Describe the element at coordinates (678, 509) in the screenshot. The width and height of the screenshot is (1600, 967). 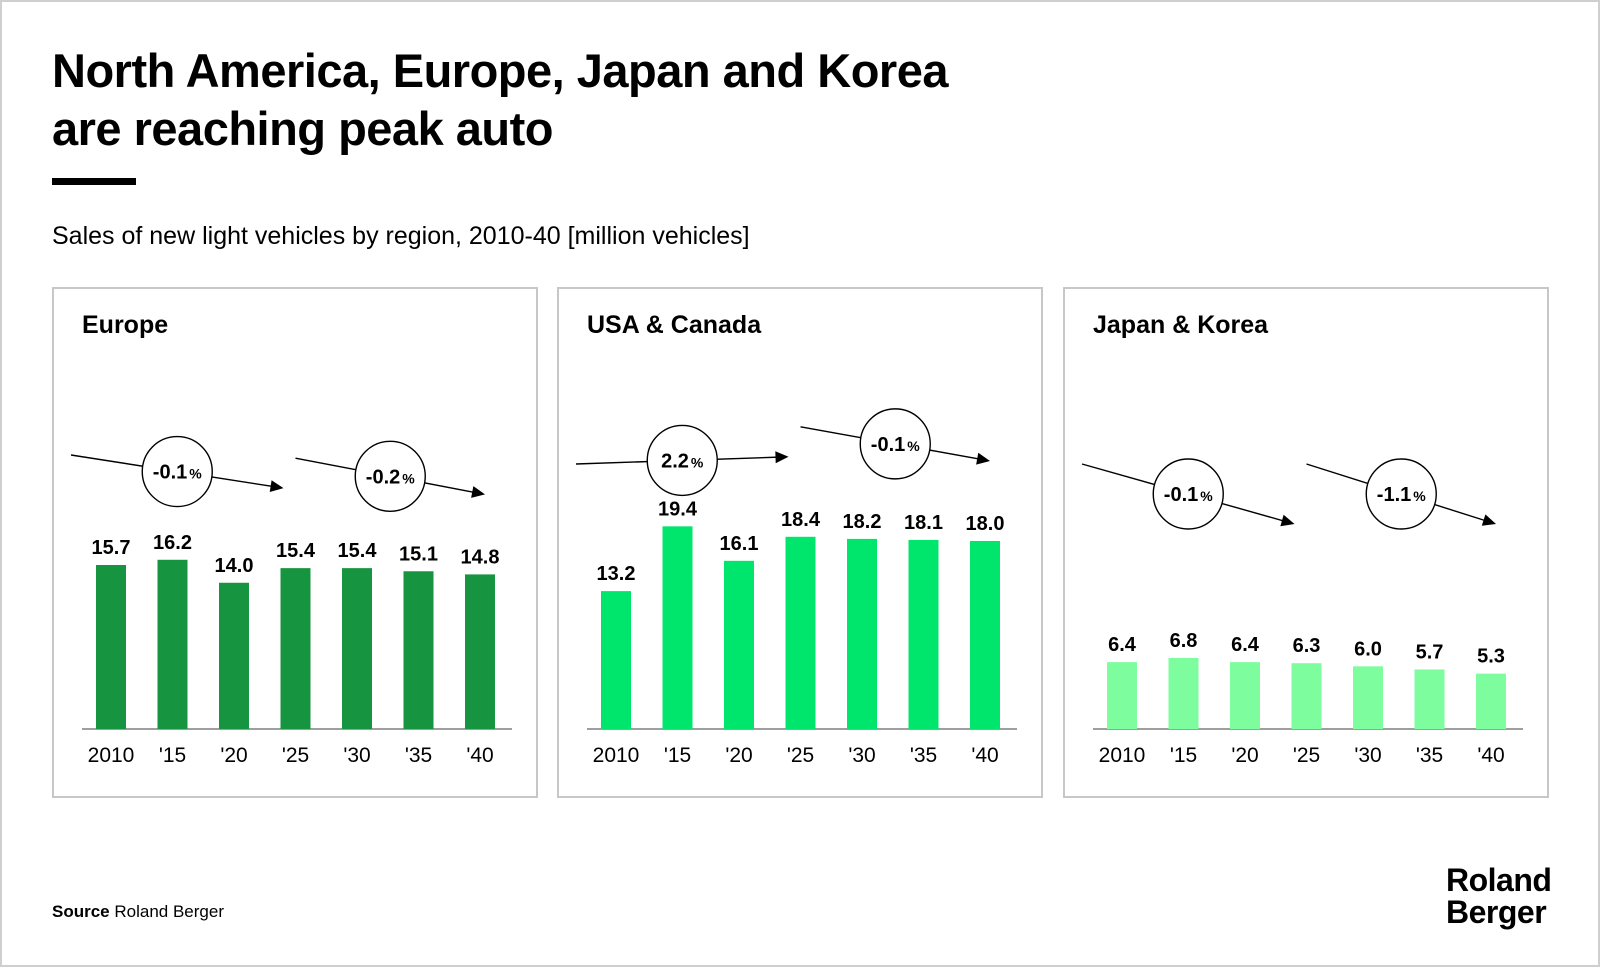
I see `data-label: 19.4` at that location.